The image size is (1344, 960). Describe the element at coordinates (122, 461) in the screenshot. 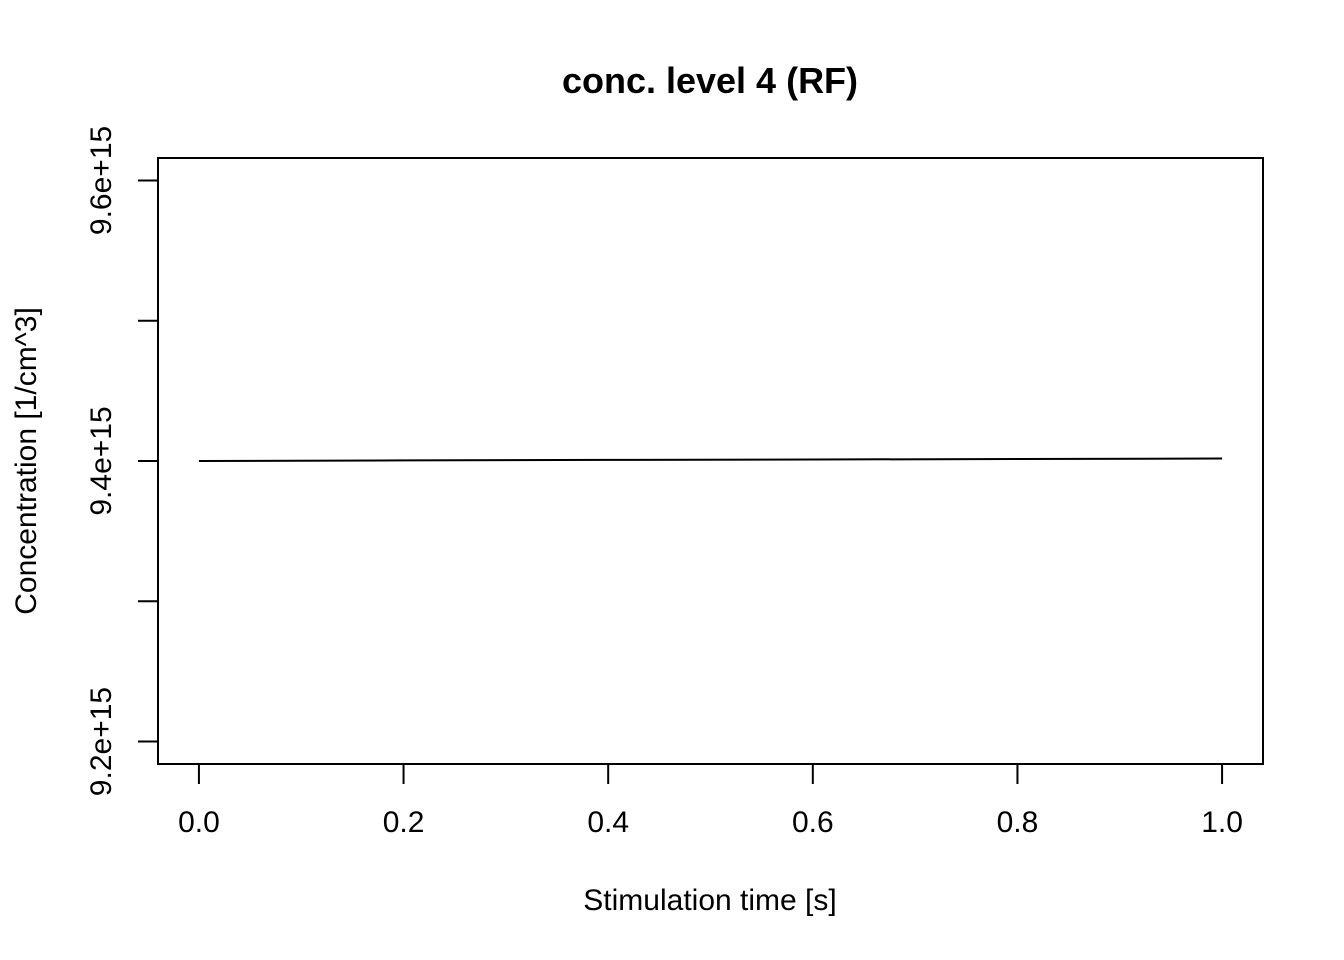

I see `y-axis: 9.2e+15 9.4e+15 9.6e+15` at that location.